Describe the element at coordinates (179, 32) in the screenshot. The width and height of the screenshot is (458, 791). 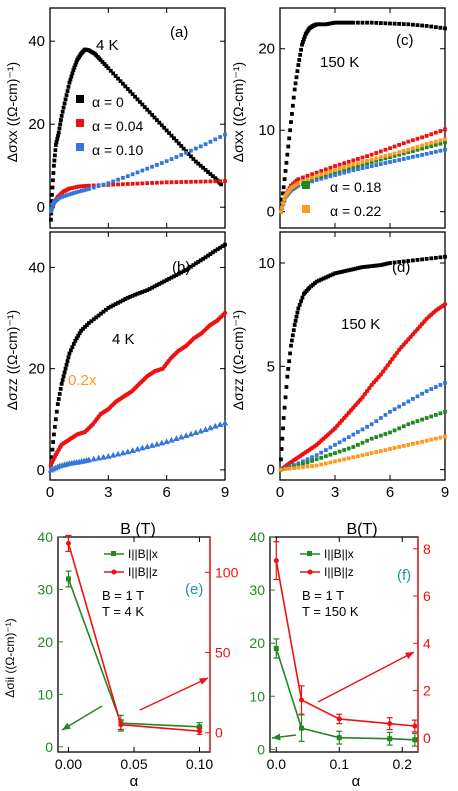
I see `panel-label-a: (a)` at that location.